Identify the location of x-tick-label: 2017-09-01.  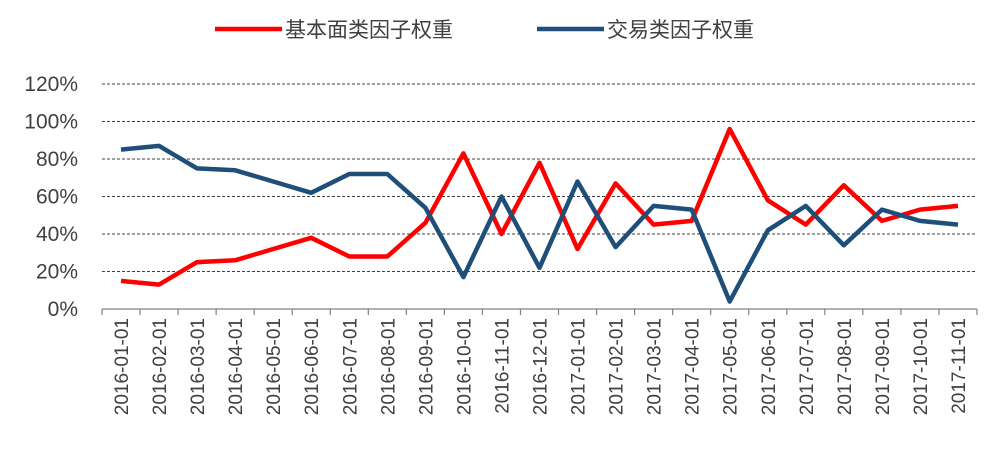
(883, 366).